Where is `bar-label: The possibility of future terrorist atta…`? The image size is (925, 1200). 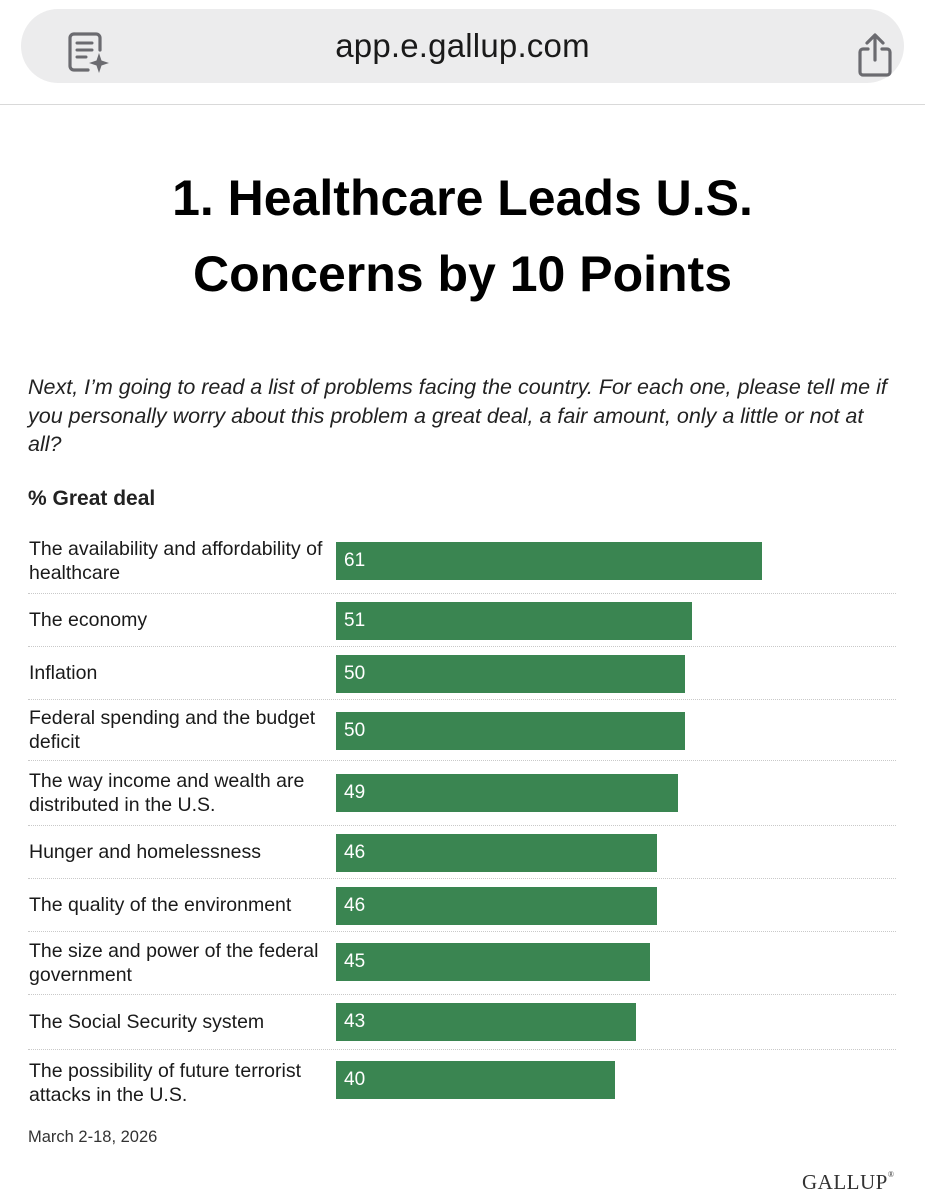 bar-label: The possibility of future terrorist atta… is located at coordinates (165, 1083).